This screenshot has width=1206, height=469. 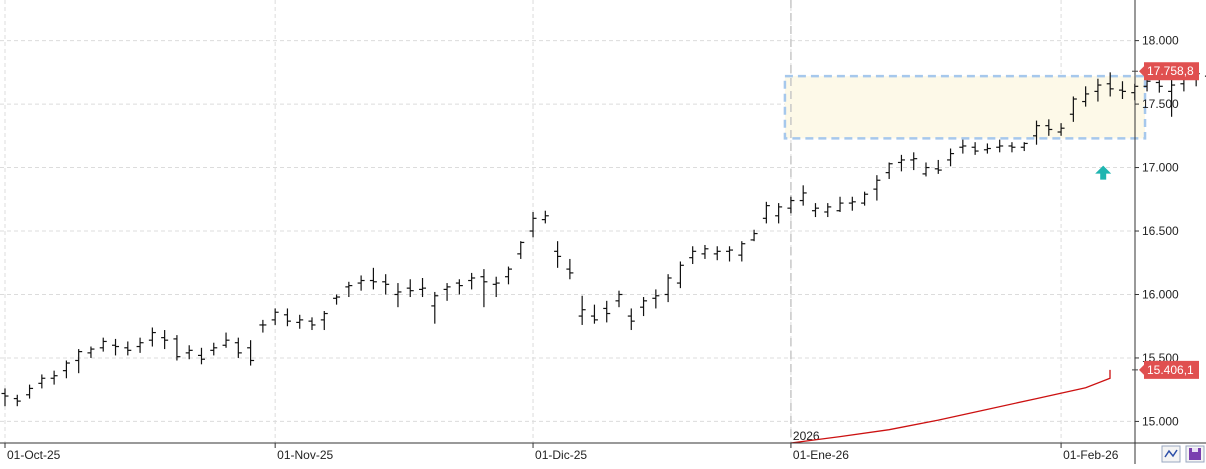 I want to click on chart-toolbar, so click(x=1183, y=454).